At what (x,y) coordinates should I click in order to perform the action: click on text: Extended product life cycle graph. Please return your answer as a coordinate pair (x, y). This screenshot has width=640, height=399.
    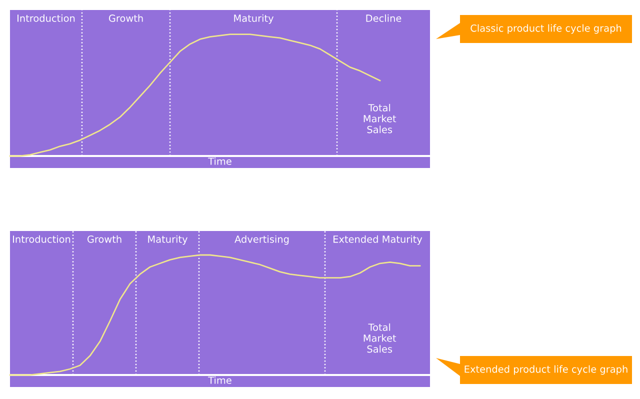
    Looking at the image, I should click on (546, 370).